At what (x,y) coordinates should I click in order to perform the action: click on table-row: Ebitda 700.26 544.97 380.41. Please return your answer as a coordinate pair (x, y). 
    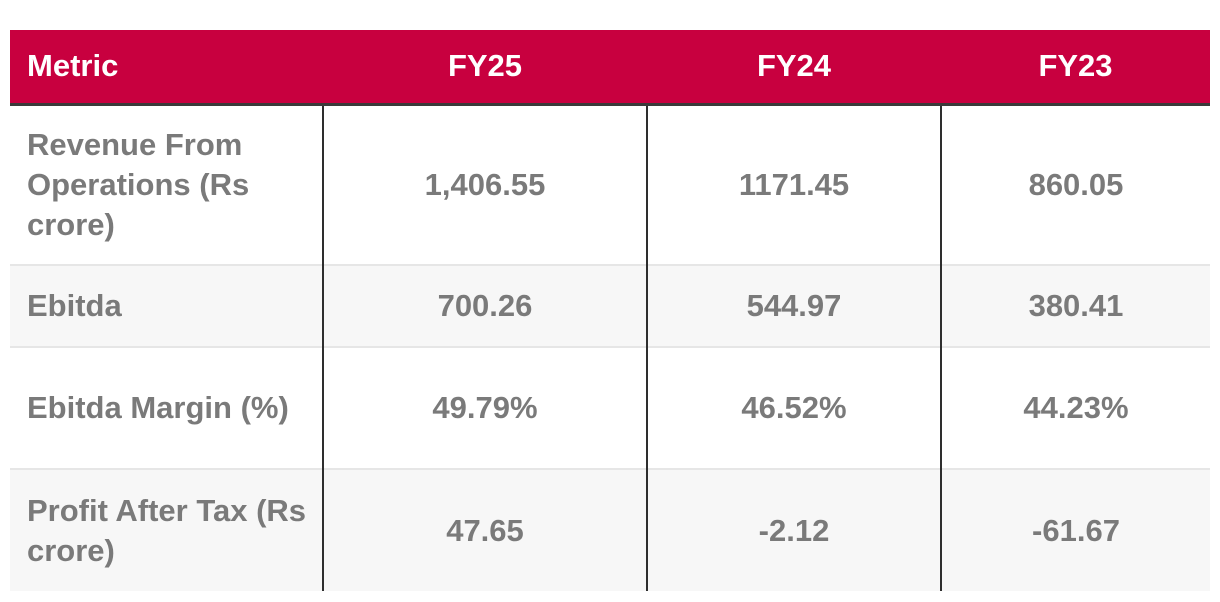
    Looking at the image, I should click on (610, 305).